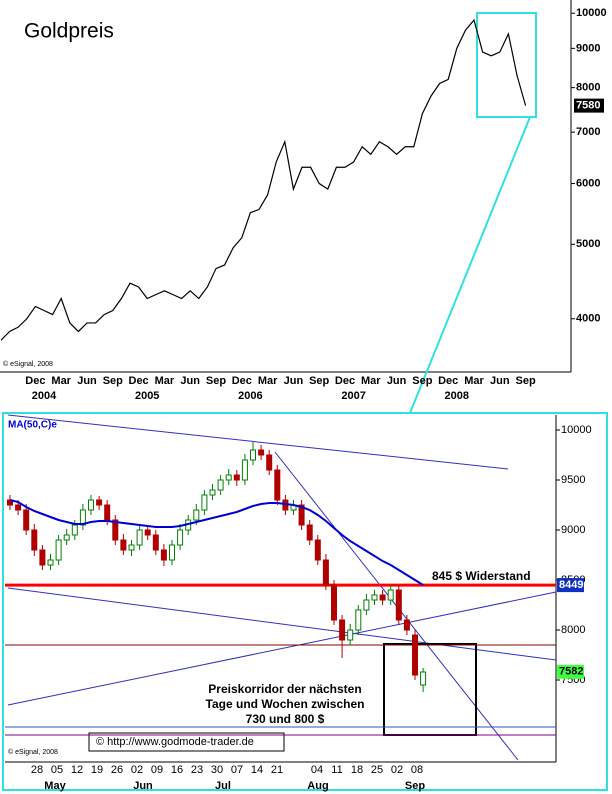  Describe the element at coordinates (237, 770) in the screenshot. I see `x-tick-label: 07` at that location.